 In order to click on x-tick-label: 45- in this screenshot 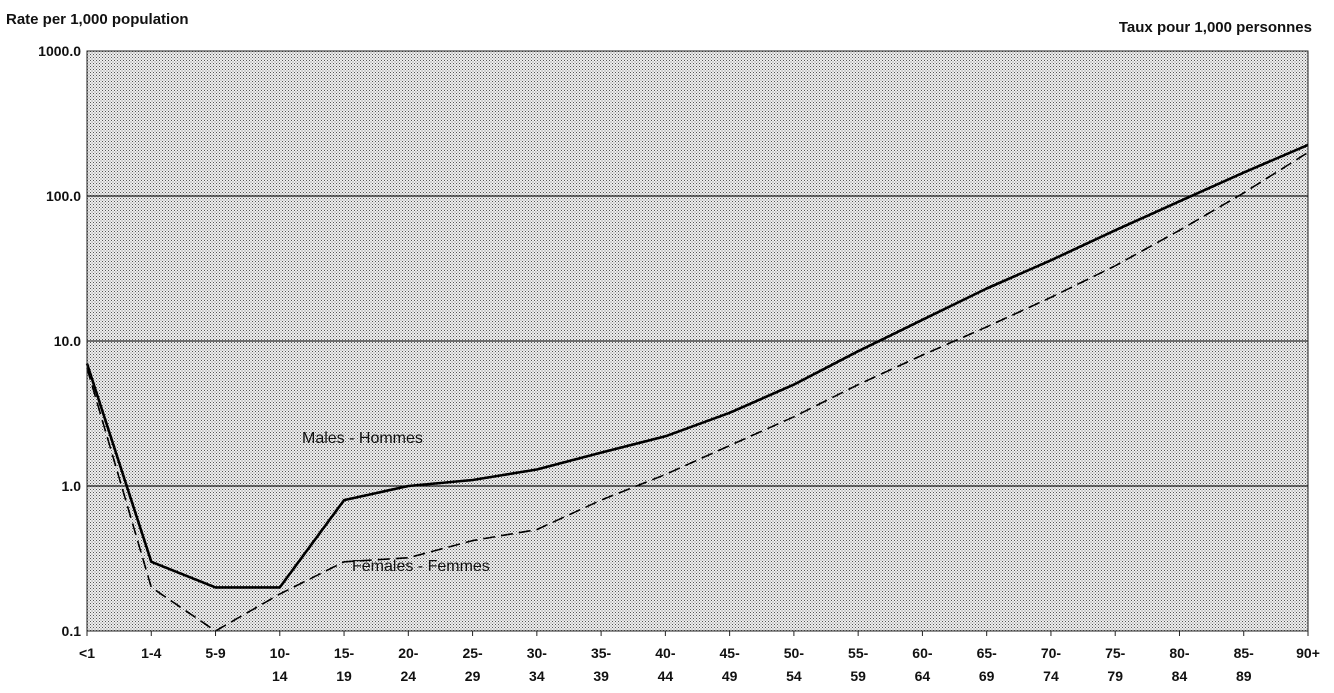, I will do `click(730, 653)`.